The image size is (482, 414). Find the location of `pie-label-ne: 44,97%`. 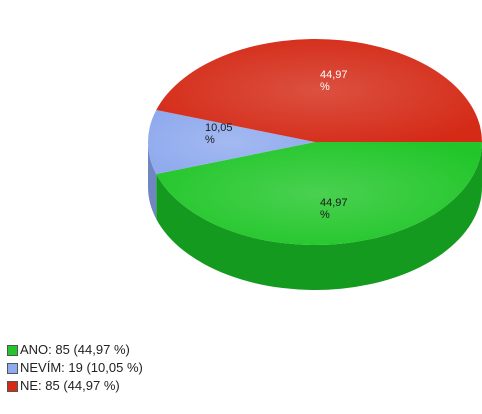

pie-label-ne: 44,97% is located at coordinates (334, 81).